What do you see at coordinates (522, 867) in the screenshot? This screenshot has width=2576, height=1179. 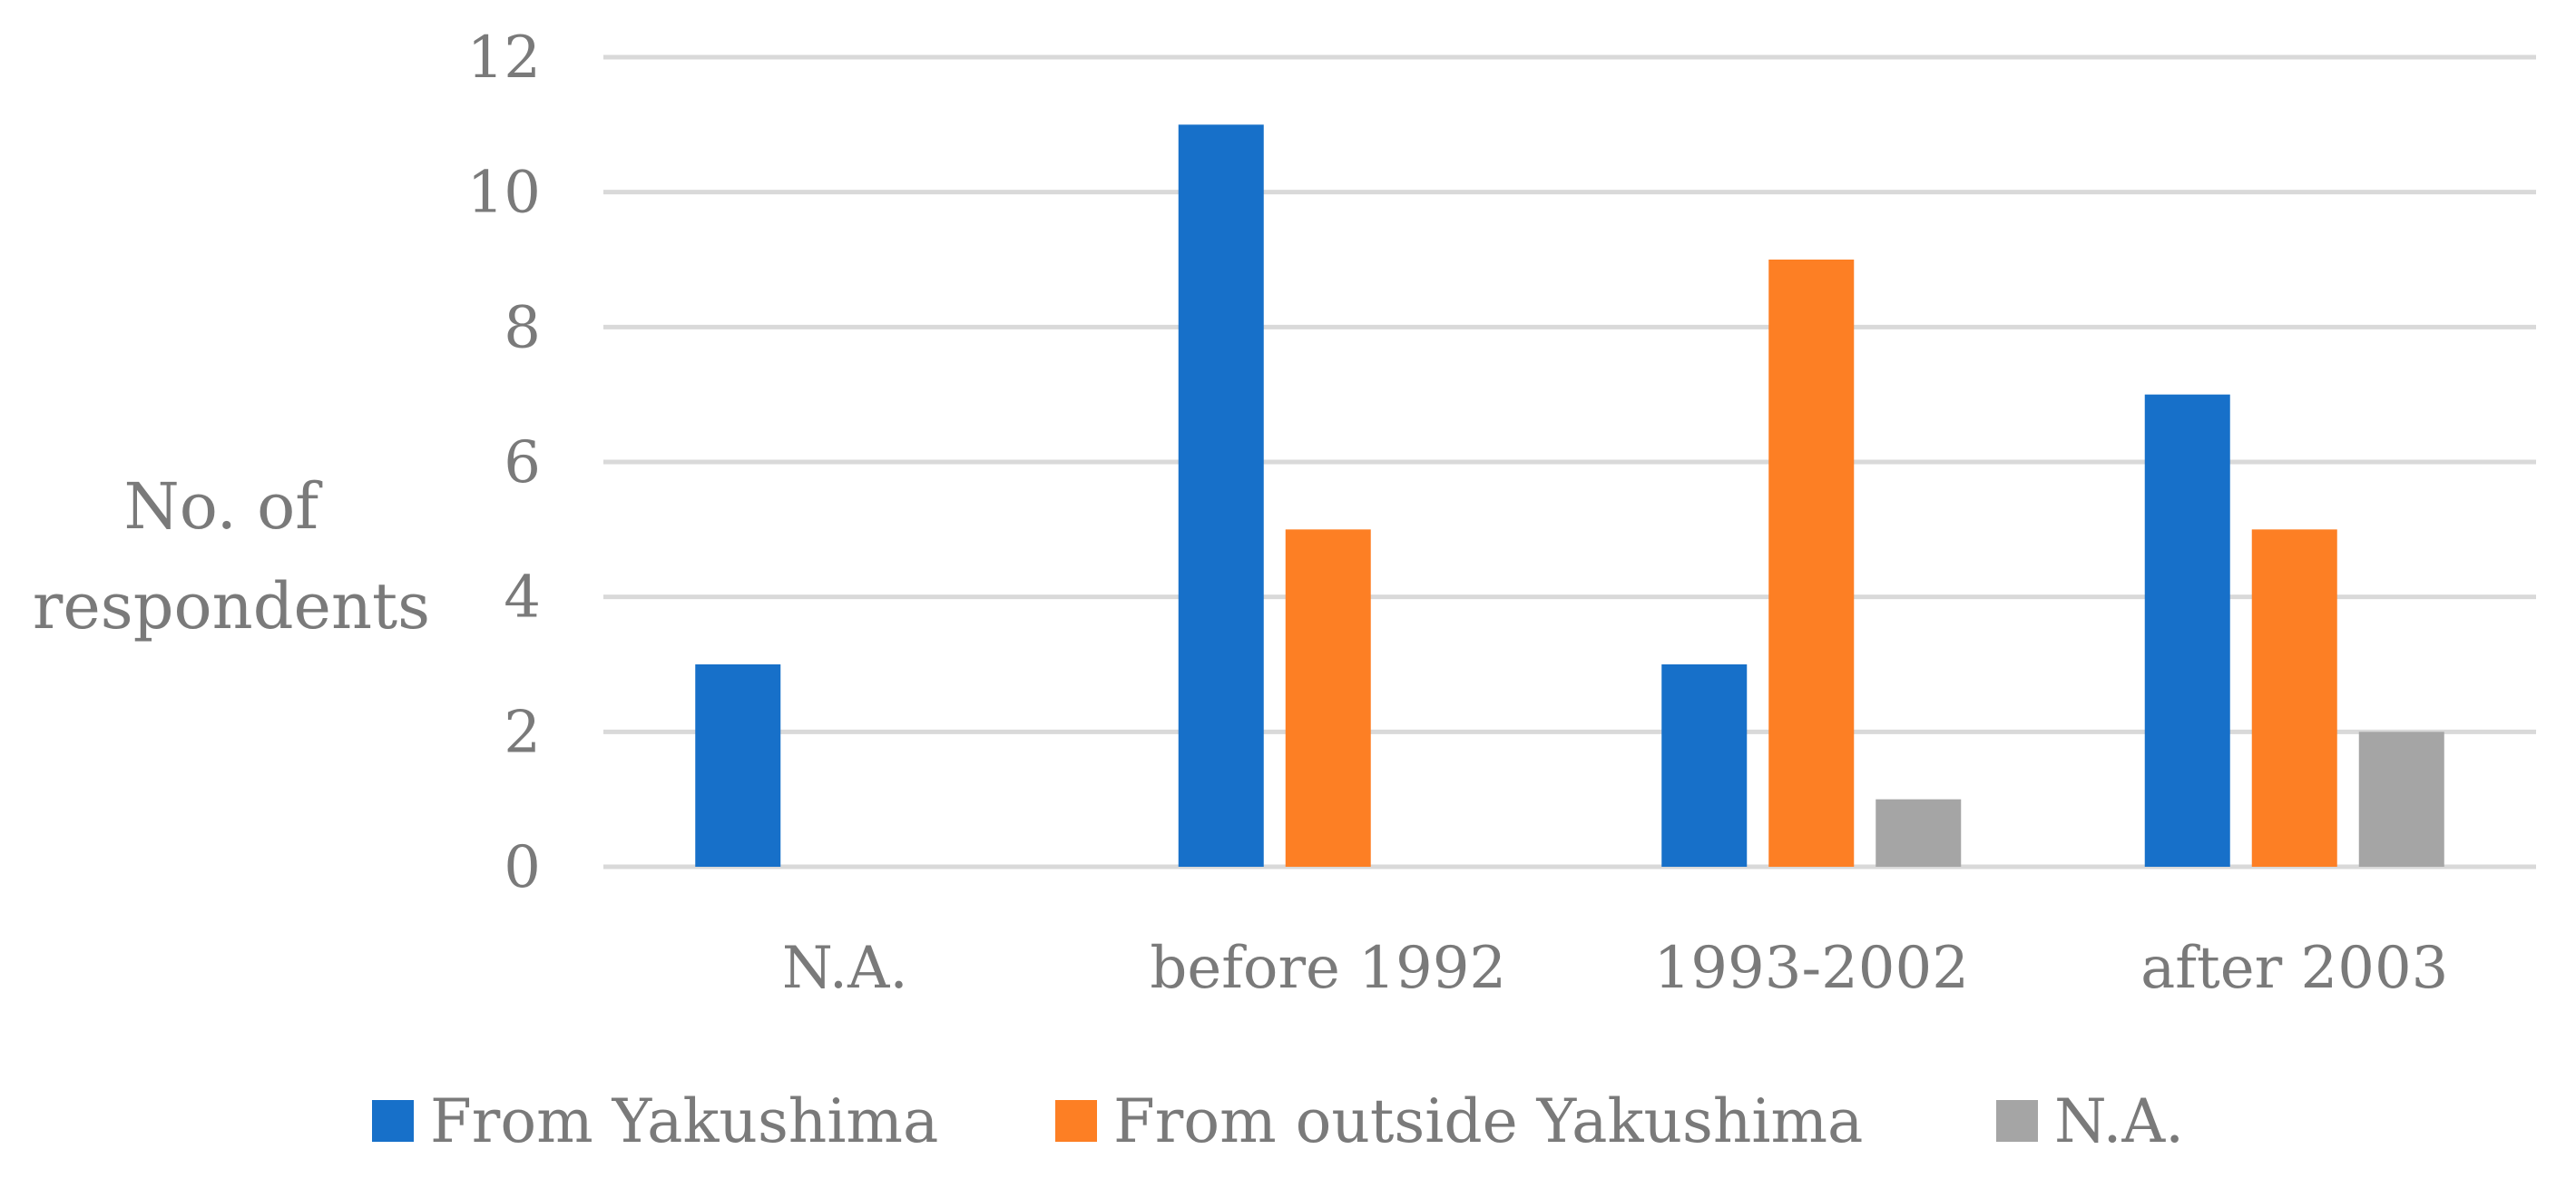 I see `y-tick-label-0: 0` at bounding box center [522, 867].